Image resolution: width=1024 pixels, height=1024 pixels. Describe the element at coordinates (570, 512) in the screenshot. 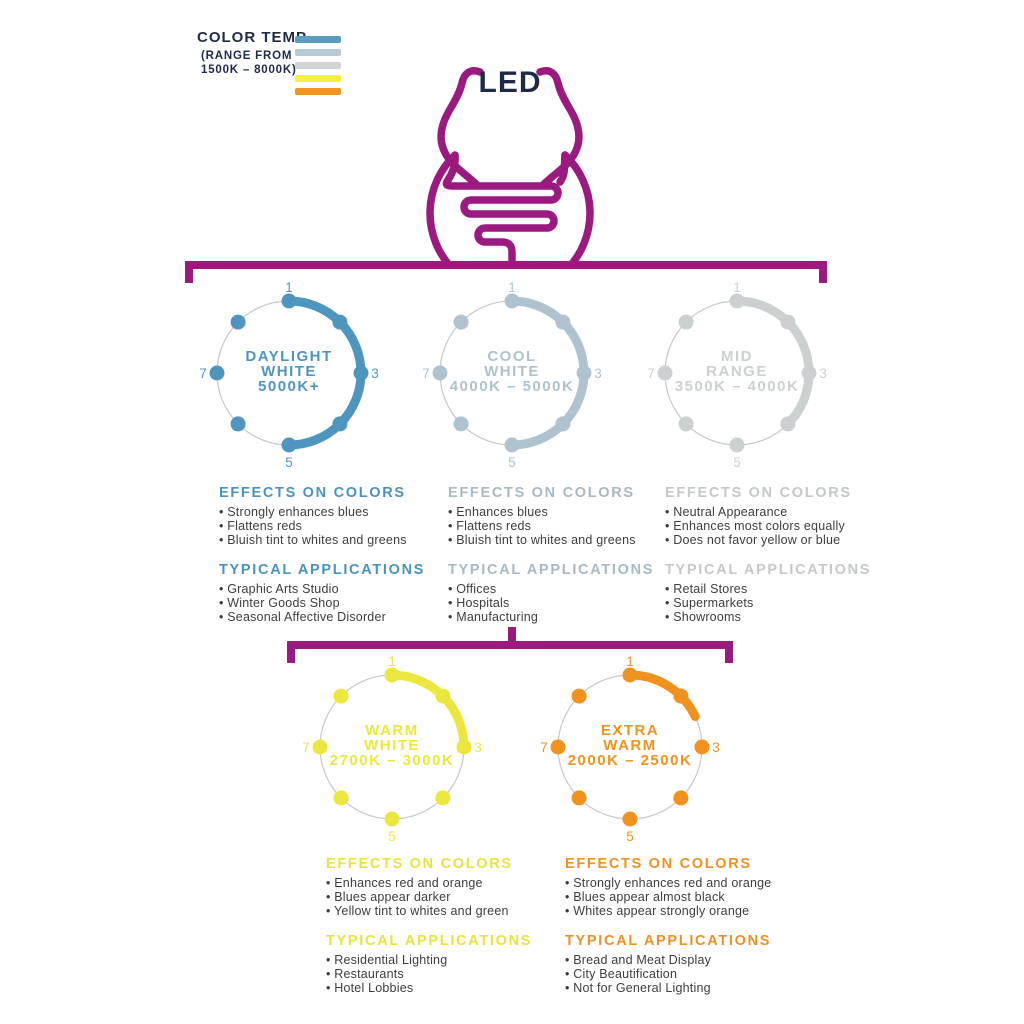

I see `cool-white-effects-list-item: Enhances blues` at that location.